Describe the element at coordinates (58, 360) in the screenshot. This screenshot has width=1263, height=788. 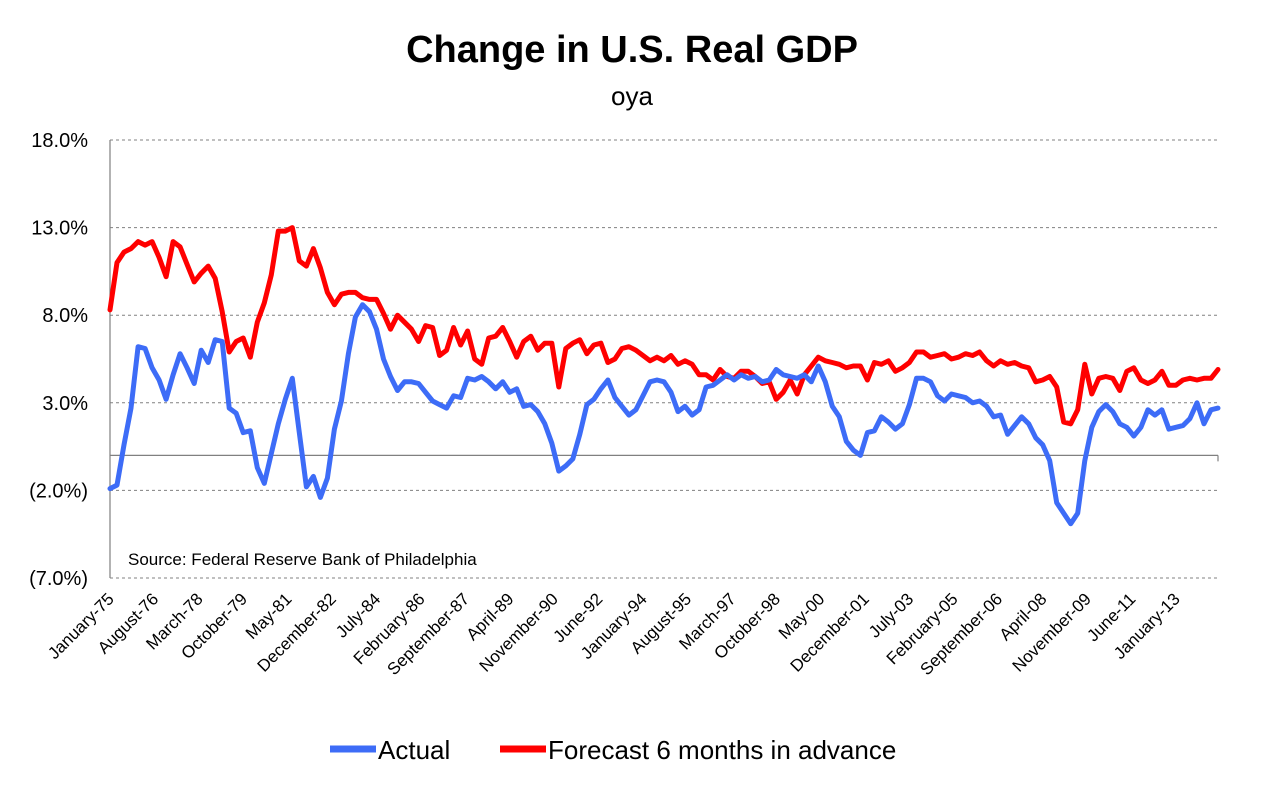
I see `y-axis-ticks: 18.0% 13.0% 8.0% 3.0% (2.0%) (7.0%)` at that location.